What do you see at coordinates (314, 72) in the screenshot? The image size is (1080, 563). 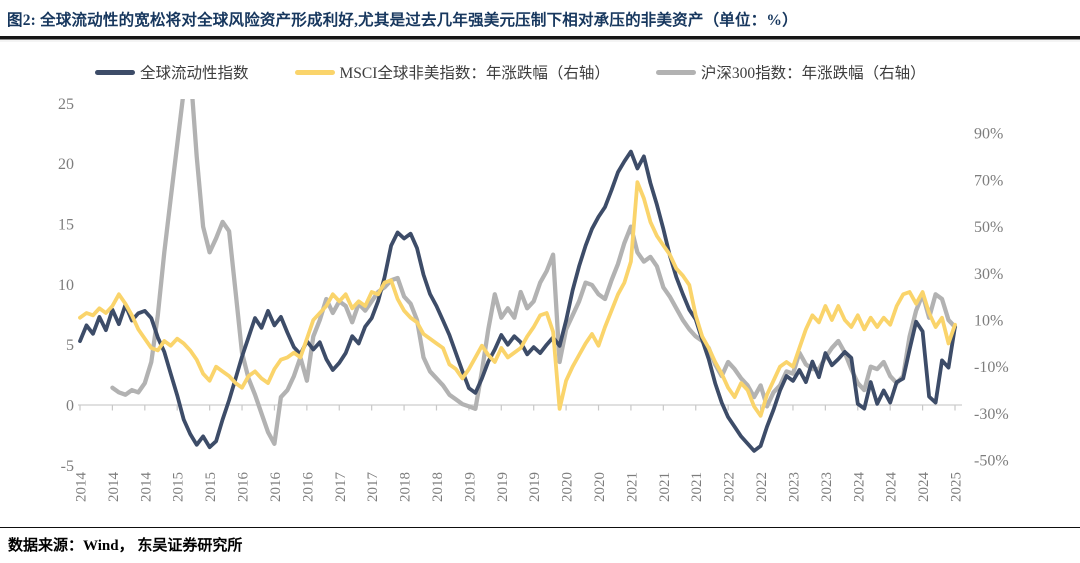 I see `legend-swatch-msci-ex-us` at bounding box center [314, 72].